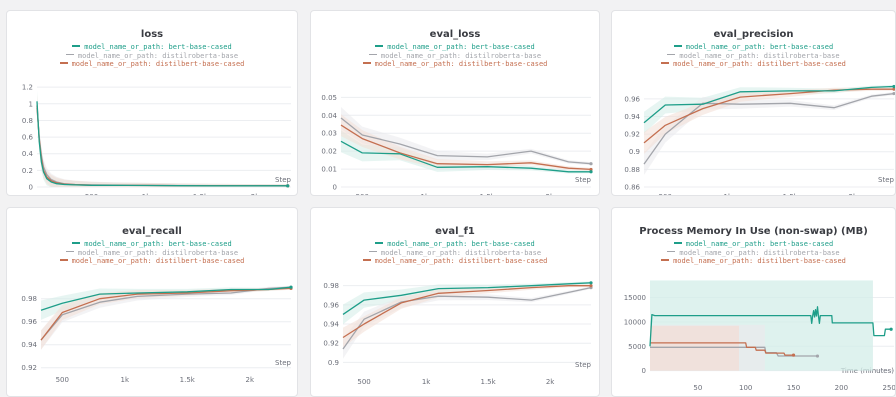 The height and width of the screenshot is (397, 896). What do you see at coordinates (697, 388) in the screenshot?
I see `x-tick-label: 50` at bounding box center [697, 388].